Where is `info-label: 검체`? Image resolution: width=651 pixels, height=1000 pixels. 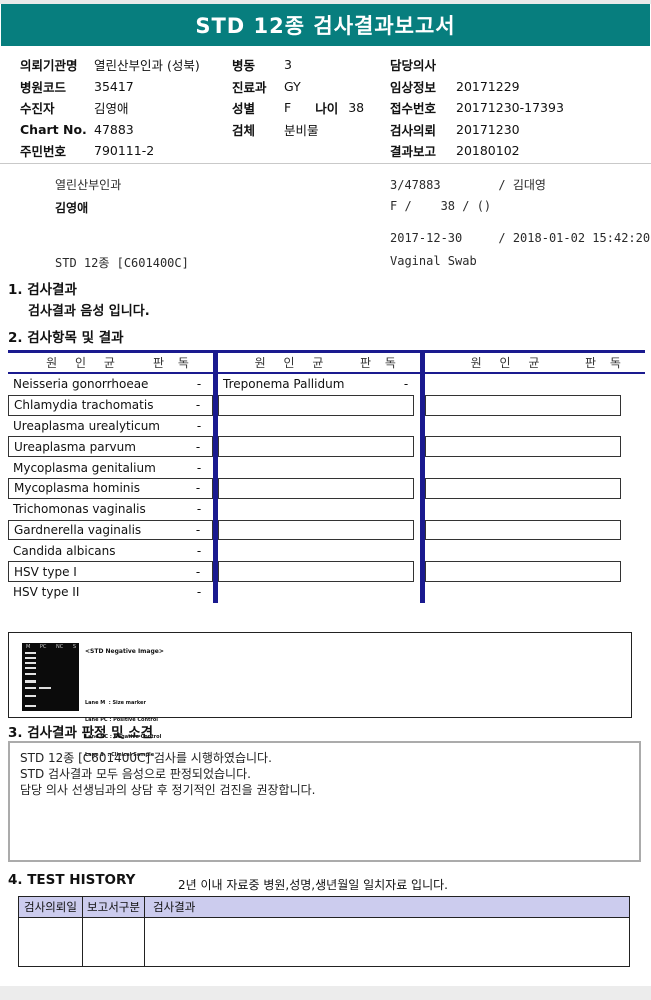 info-label: 검체 is located at coordinates (244, 130).